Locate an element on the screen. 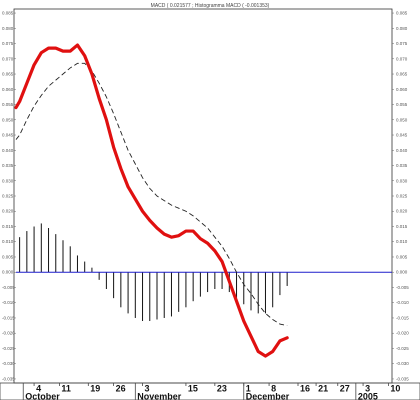 The image size is (420, 400). y-tick-label-left: 0.045 is located at coordinates (8, 135).